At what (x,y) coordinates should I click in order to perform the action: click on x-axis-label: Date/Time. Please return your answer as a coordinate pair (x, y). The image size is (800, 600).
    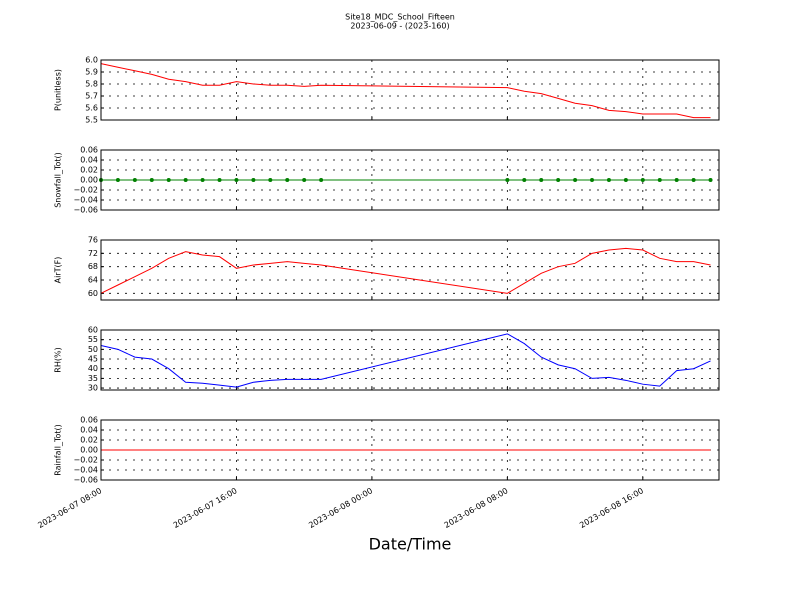
    Looking at the image, I should click on (410, 544).